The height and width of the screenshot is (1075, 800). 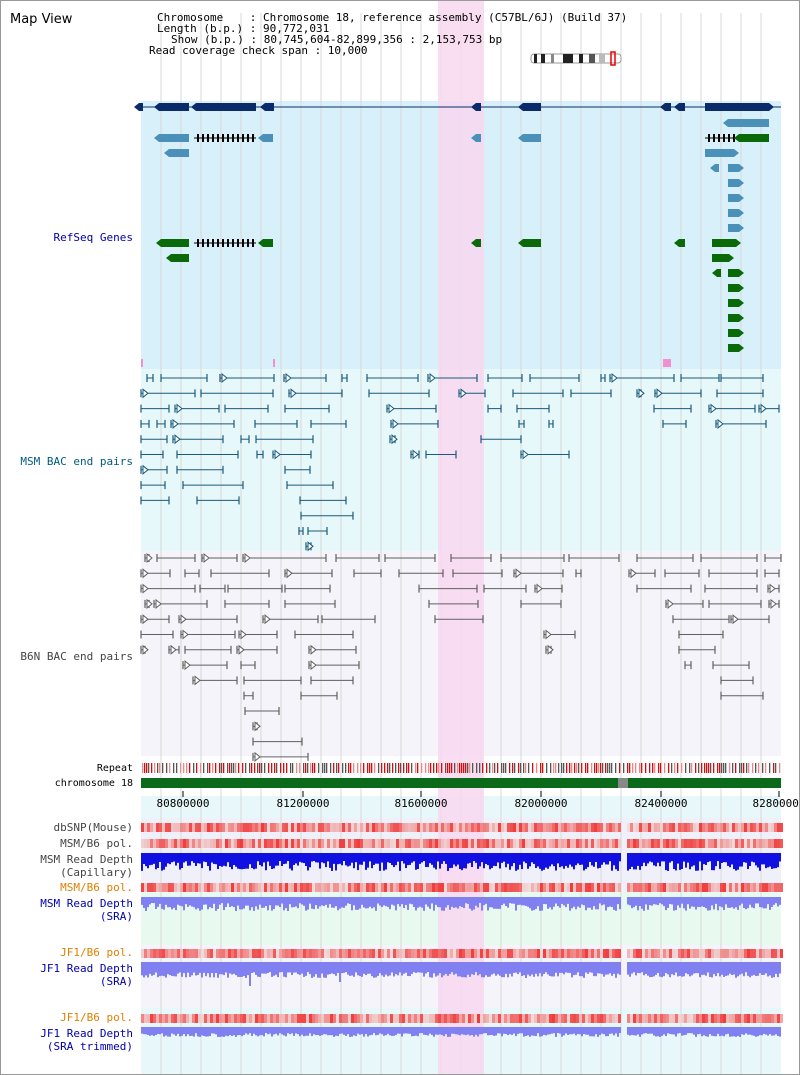 What do you see at coordinates (76, 656) in the screenshot?
I see `b6n-bac-label: B6N BAC end pairs` at bounding box center [76, 656].